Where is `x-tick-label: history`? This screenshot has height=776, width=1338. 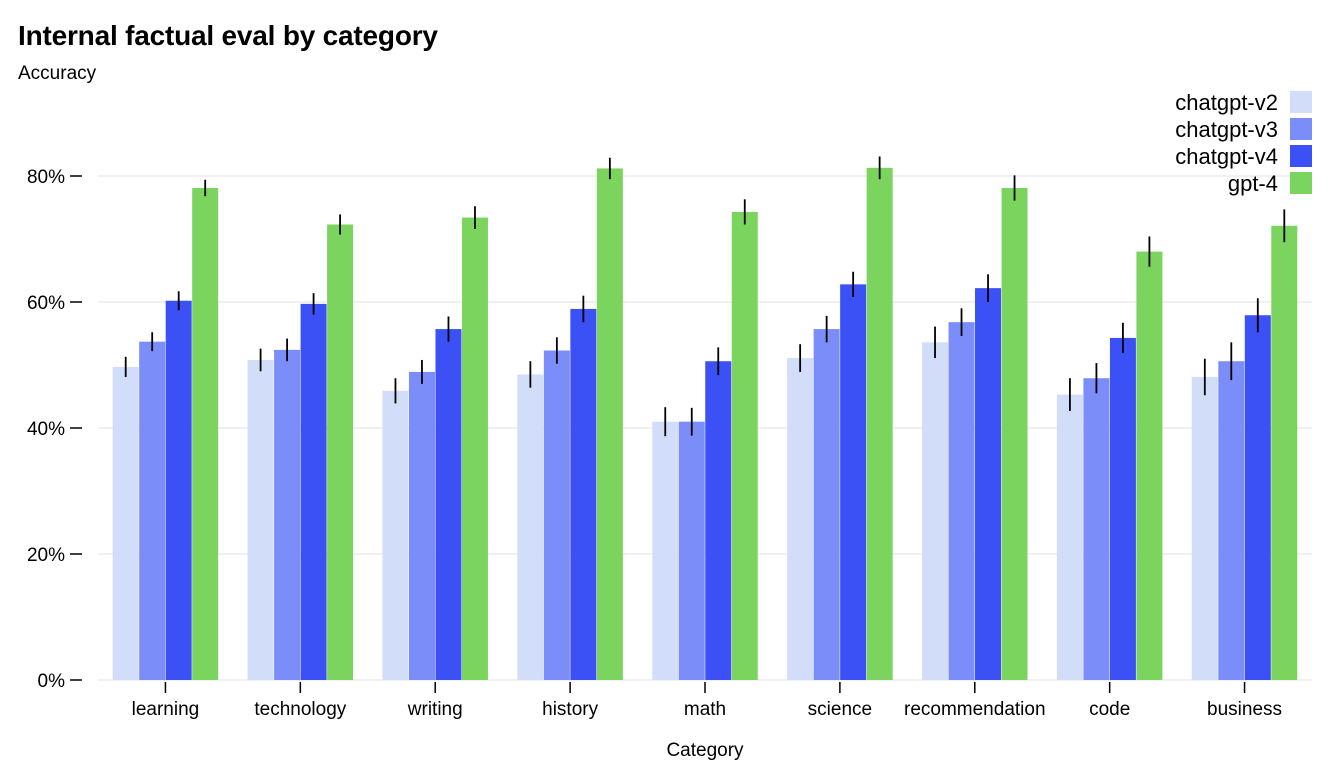
x-tick-label: history is located at coordinates (570, 709).